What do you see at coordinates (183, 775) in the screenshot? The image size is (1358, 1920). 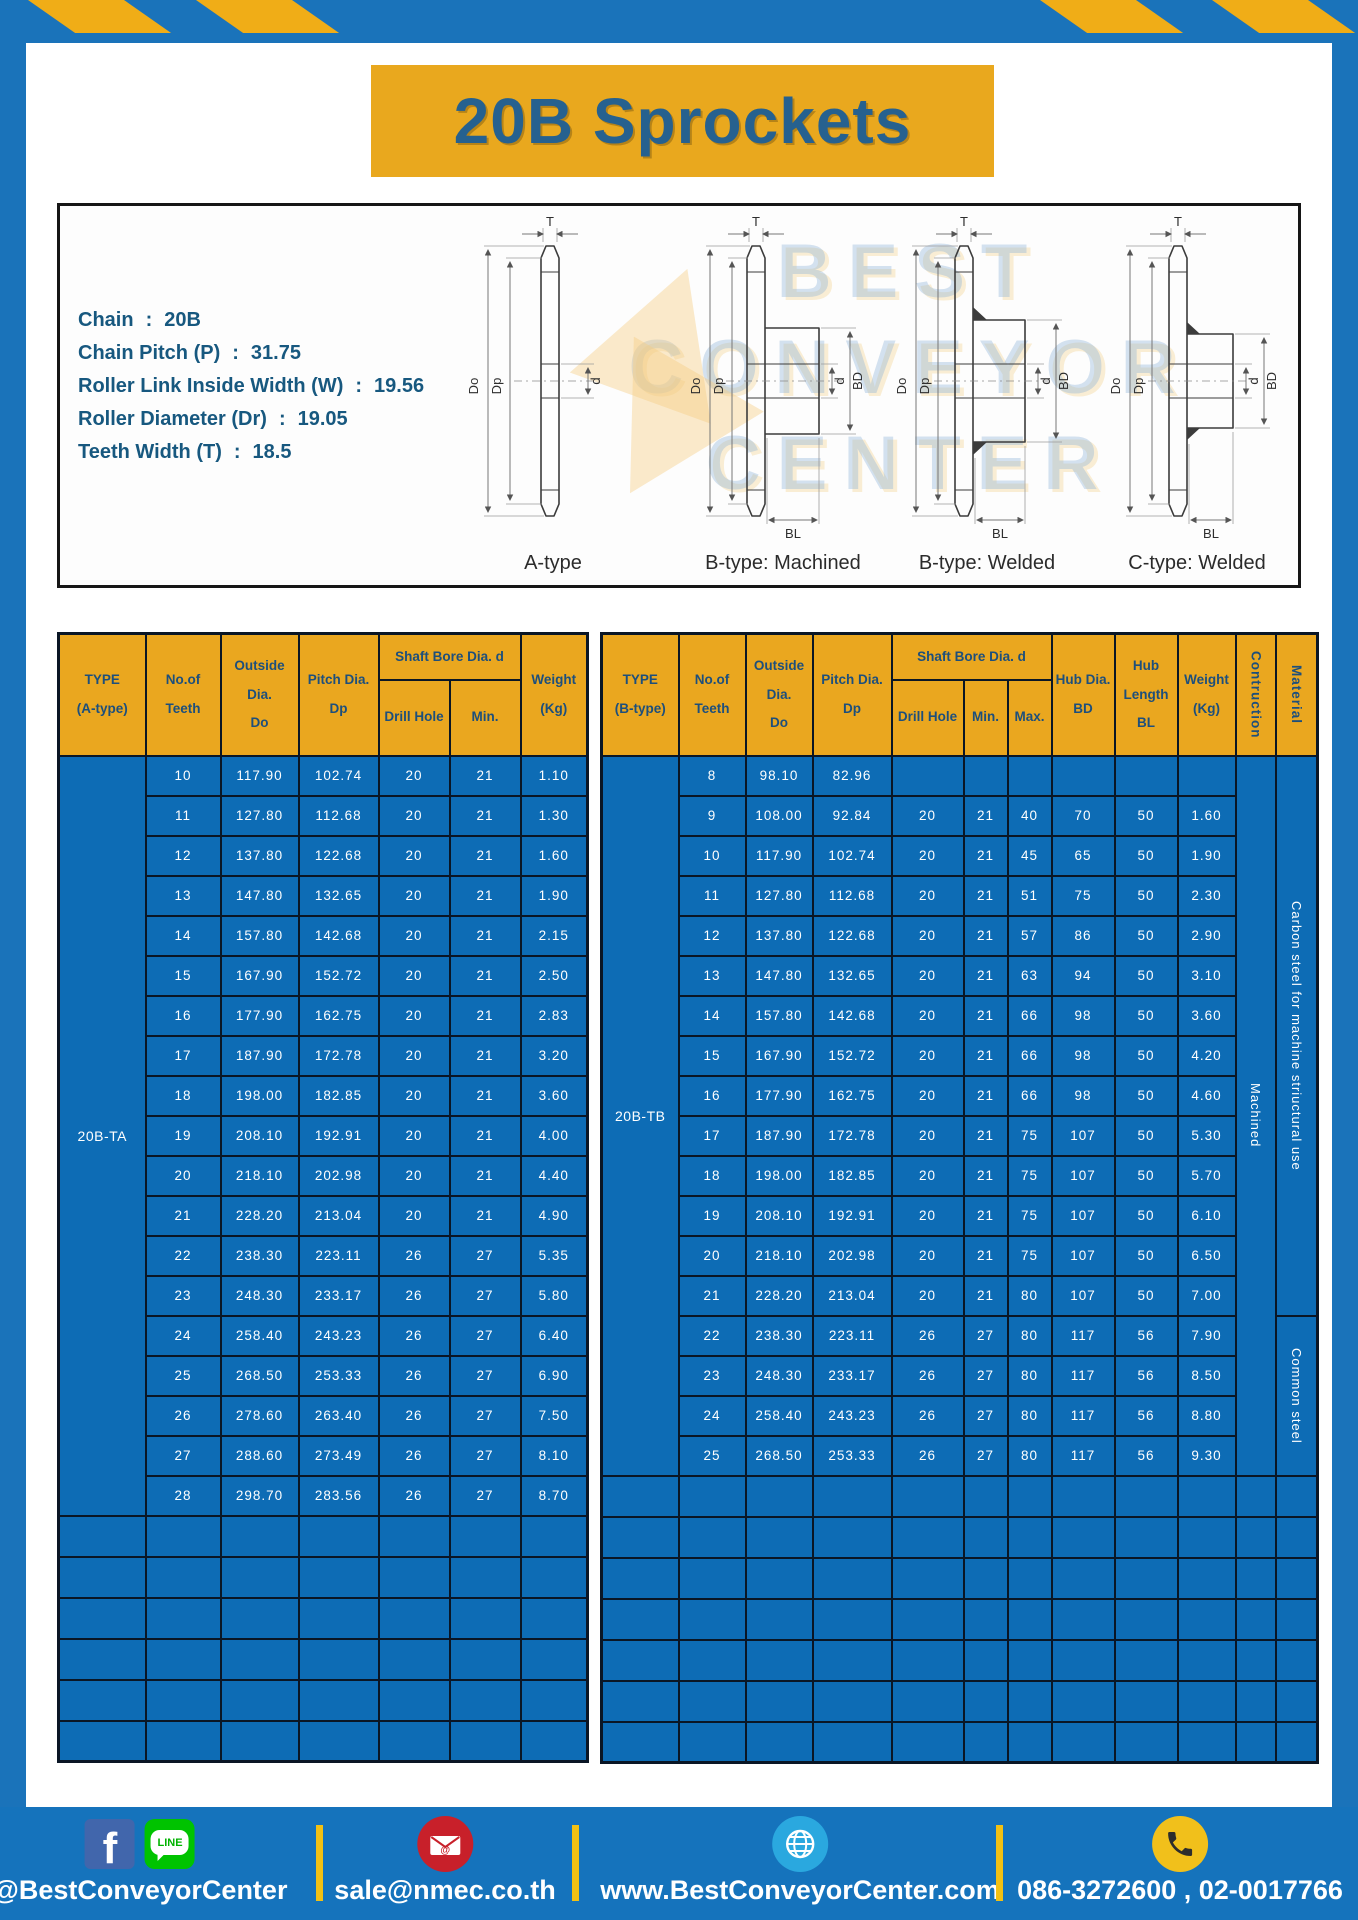 I see `table-cell: 10` at bounding box center [183, 775].